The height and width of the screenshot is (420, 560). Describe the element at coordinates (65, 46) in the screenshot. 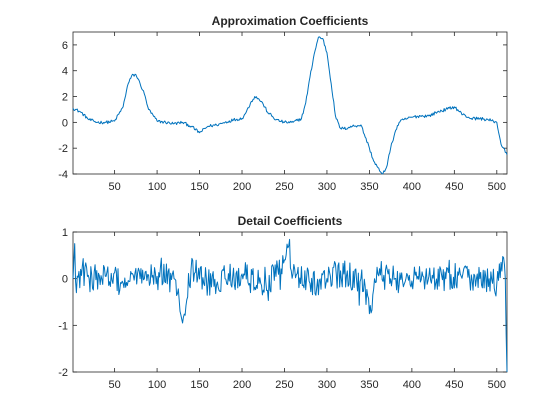

I see `approximation-ytick-label: 6` at that location.